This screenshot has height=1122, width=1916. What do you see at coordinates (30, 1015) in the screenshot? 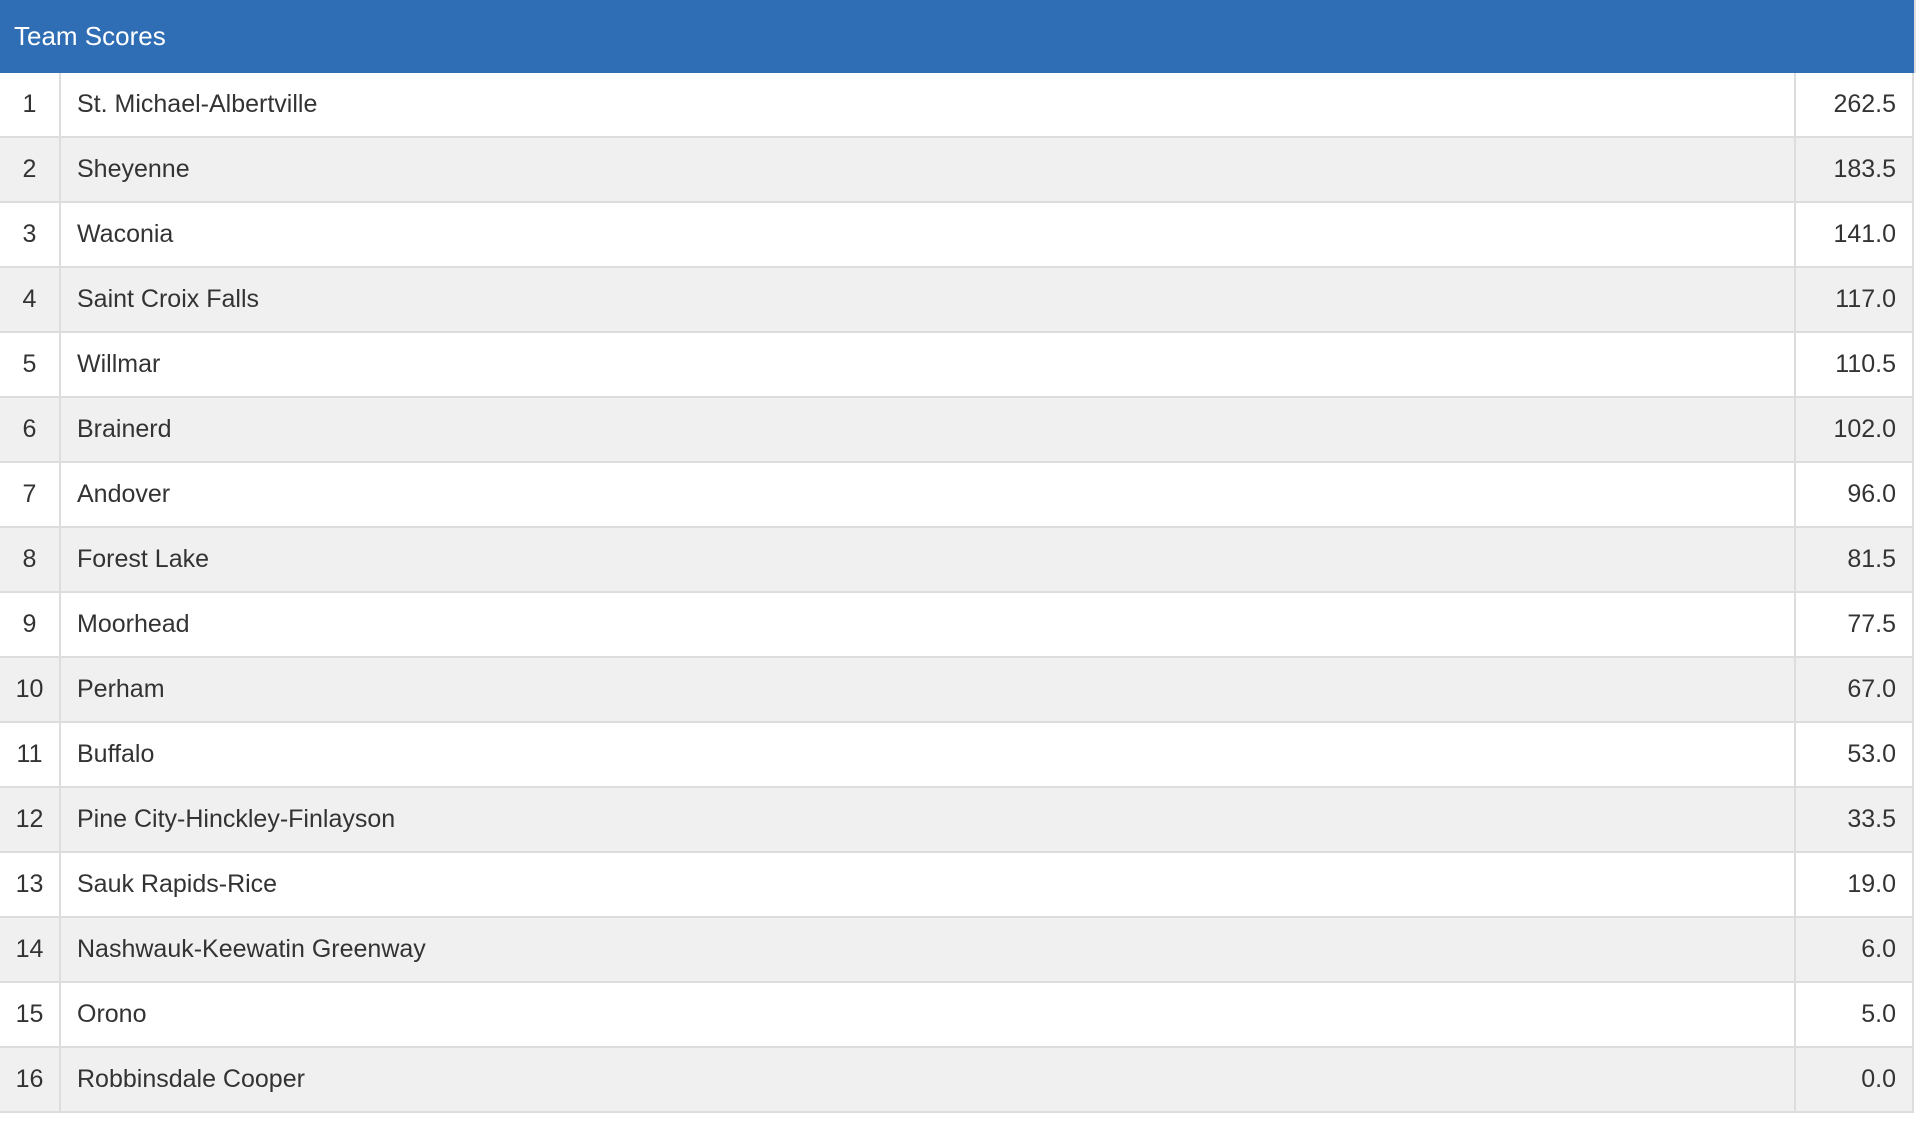
I see `rank-cell: 15` at bounding box center [30, 1015].